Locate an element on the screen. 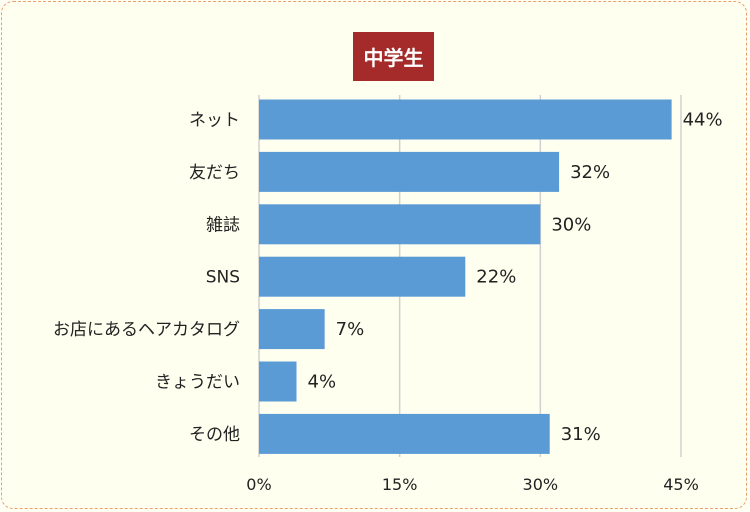 This screenshot has width=750, height=512. chart-title: 中学生 is located at coordinates (393, 56).